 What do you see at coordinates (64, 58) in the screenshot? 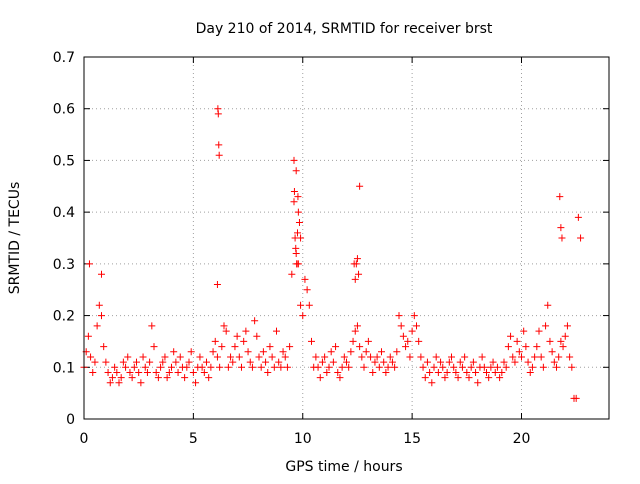
I see `y-tick-label: 0.7` at bounding box center [64, 58].